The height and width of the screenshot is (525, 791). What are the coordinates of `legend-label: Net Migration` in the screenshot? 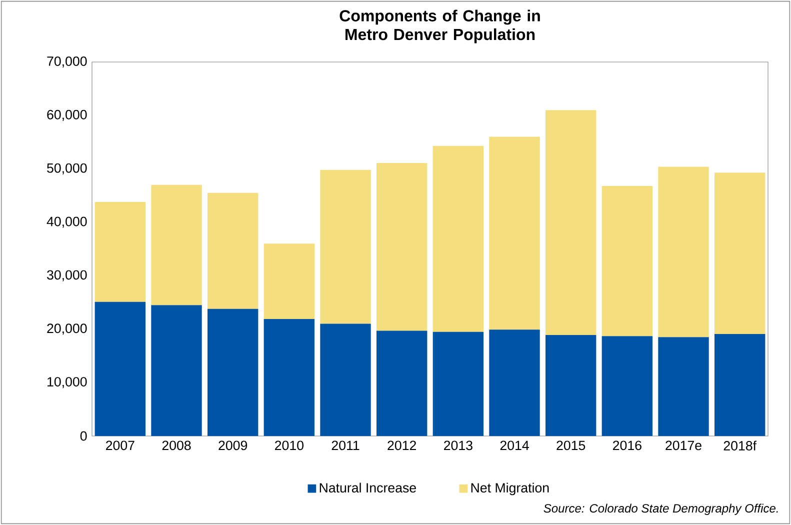 It's located at (510, 489).